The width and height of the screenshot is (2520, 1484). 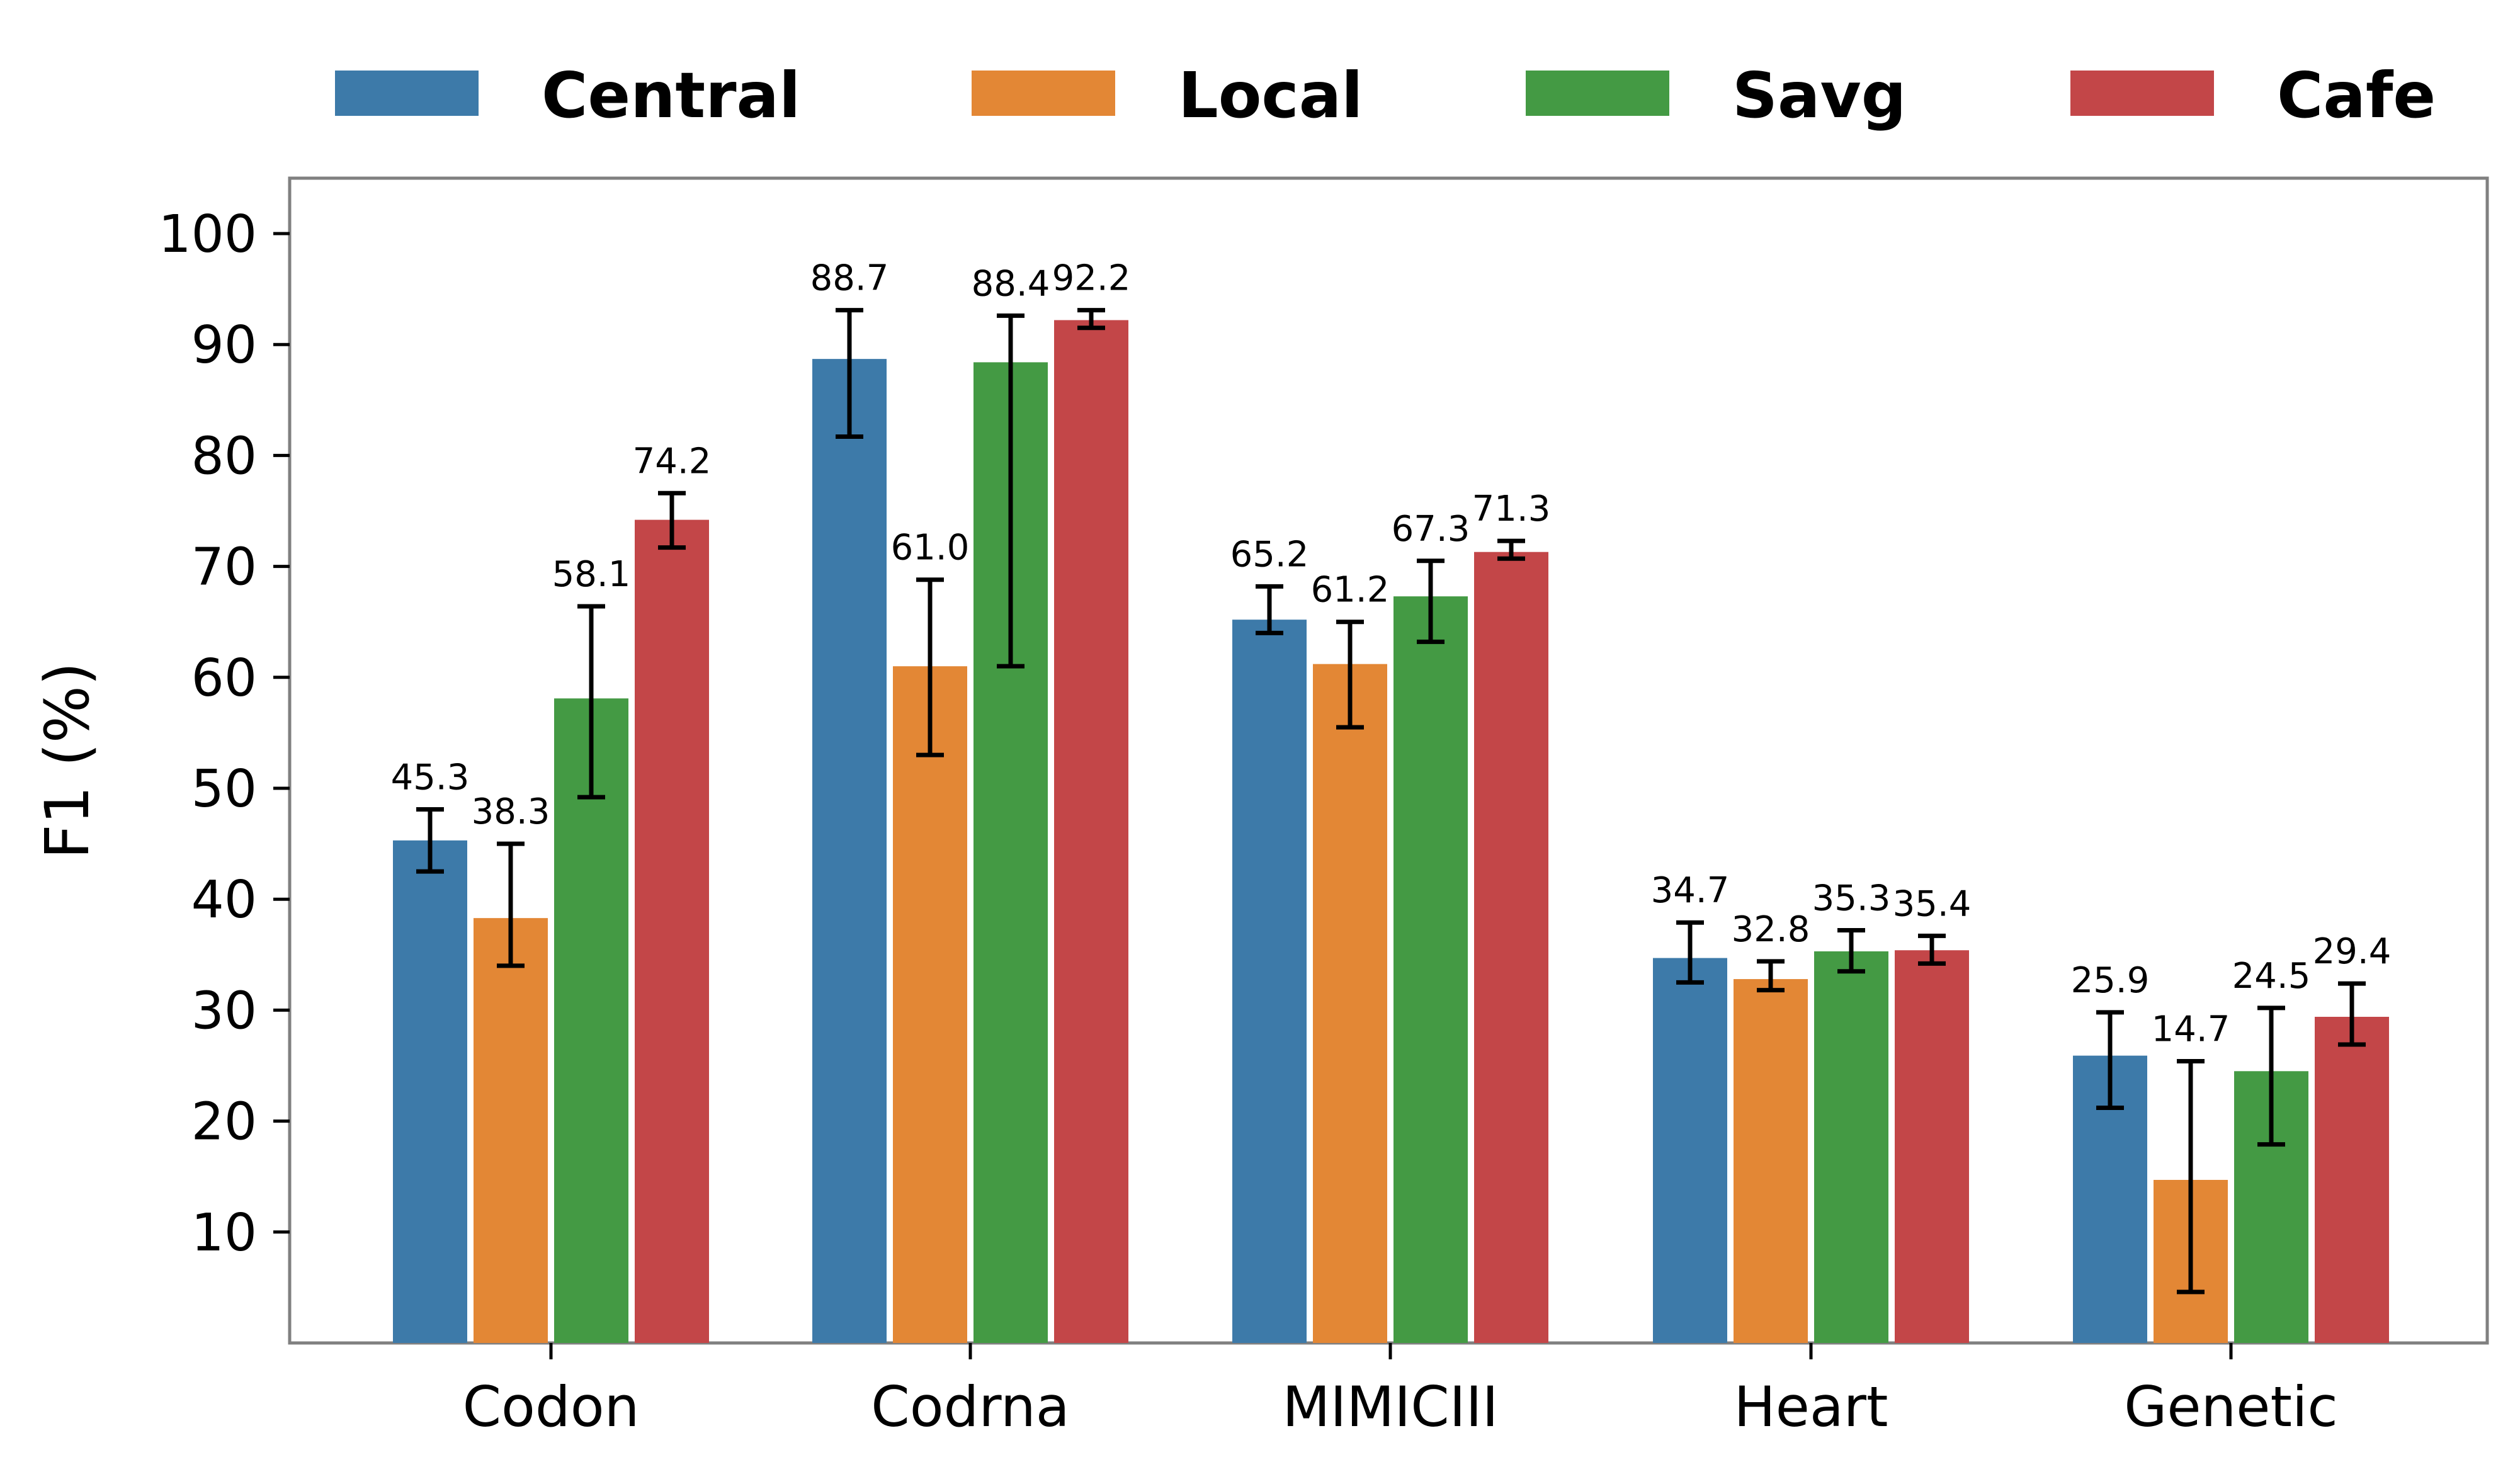 I want to click on y-tick-label: 10, so click(x=224, y=1233).